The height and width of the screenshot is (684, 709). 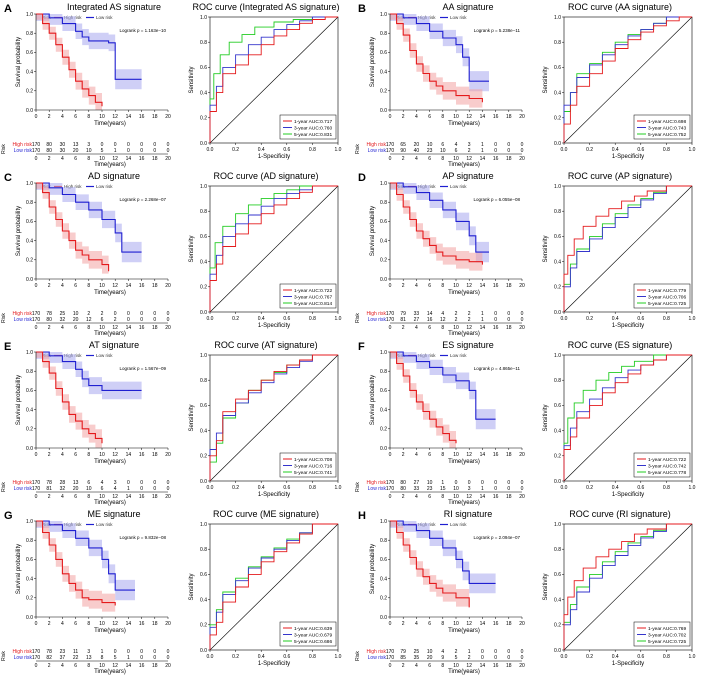 I want to click on km-y-tick-label: 0.0, so click(x=383, y=618).